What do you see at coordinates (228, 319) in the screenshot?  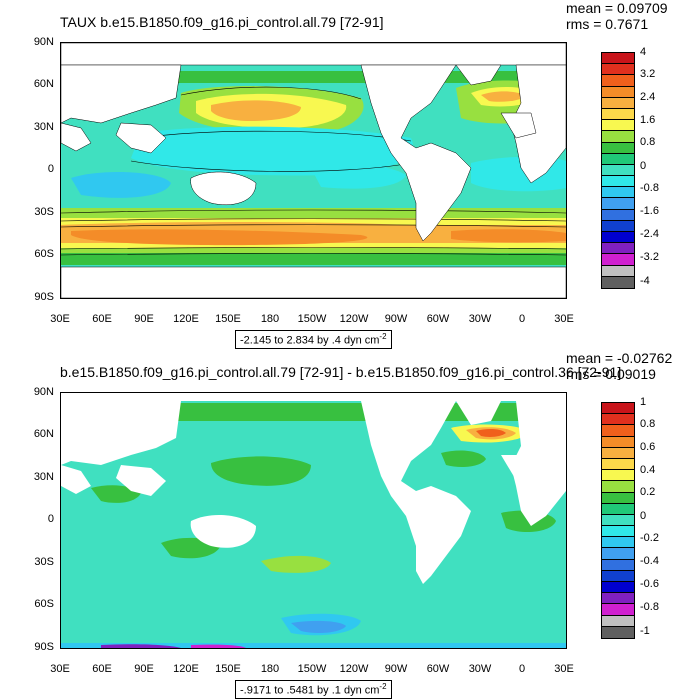 I see `lon-label: 150E` at bounding box center [228, 319].